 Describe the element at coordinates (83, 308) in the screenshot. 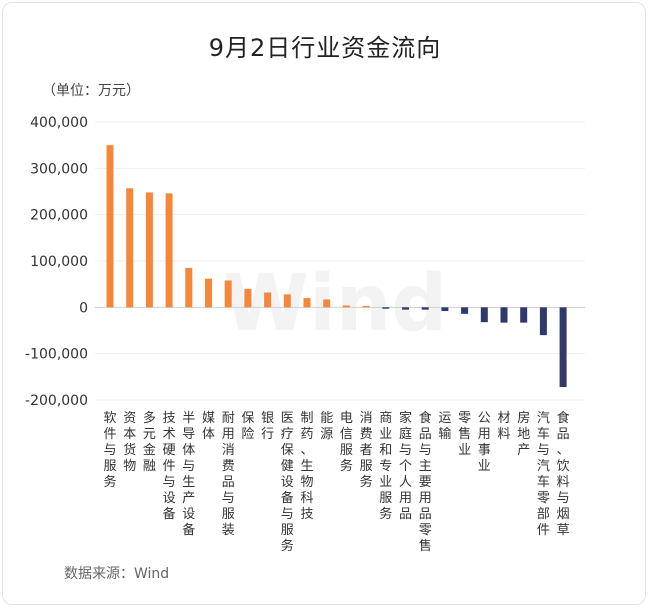

I see `y-tick-label: 0` at that location.